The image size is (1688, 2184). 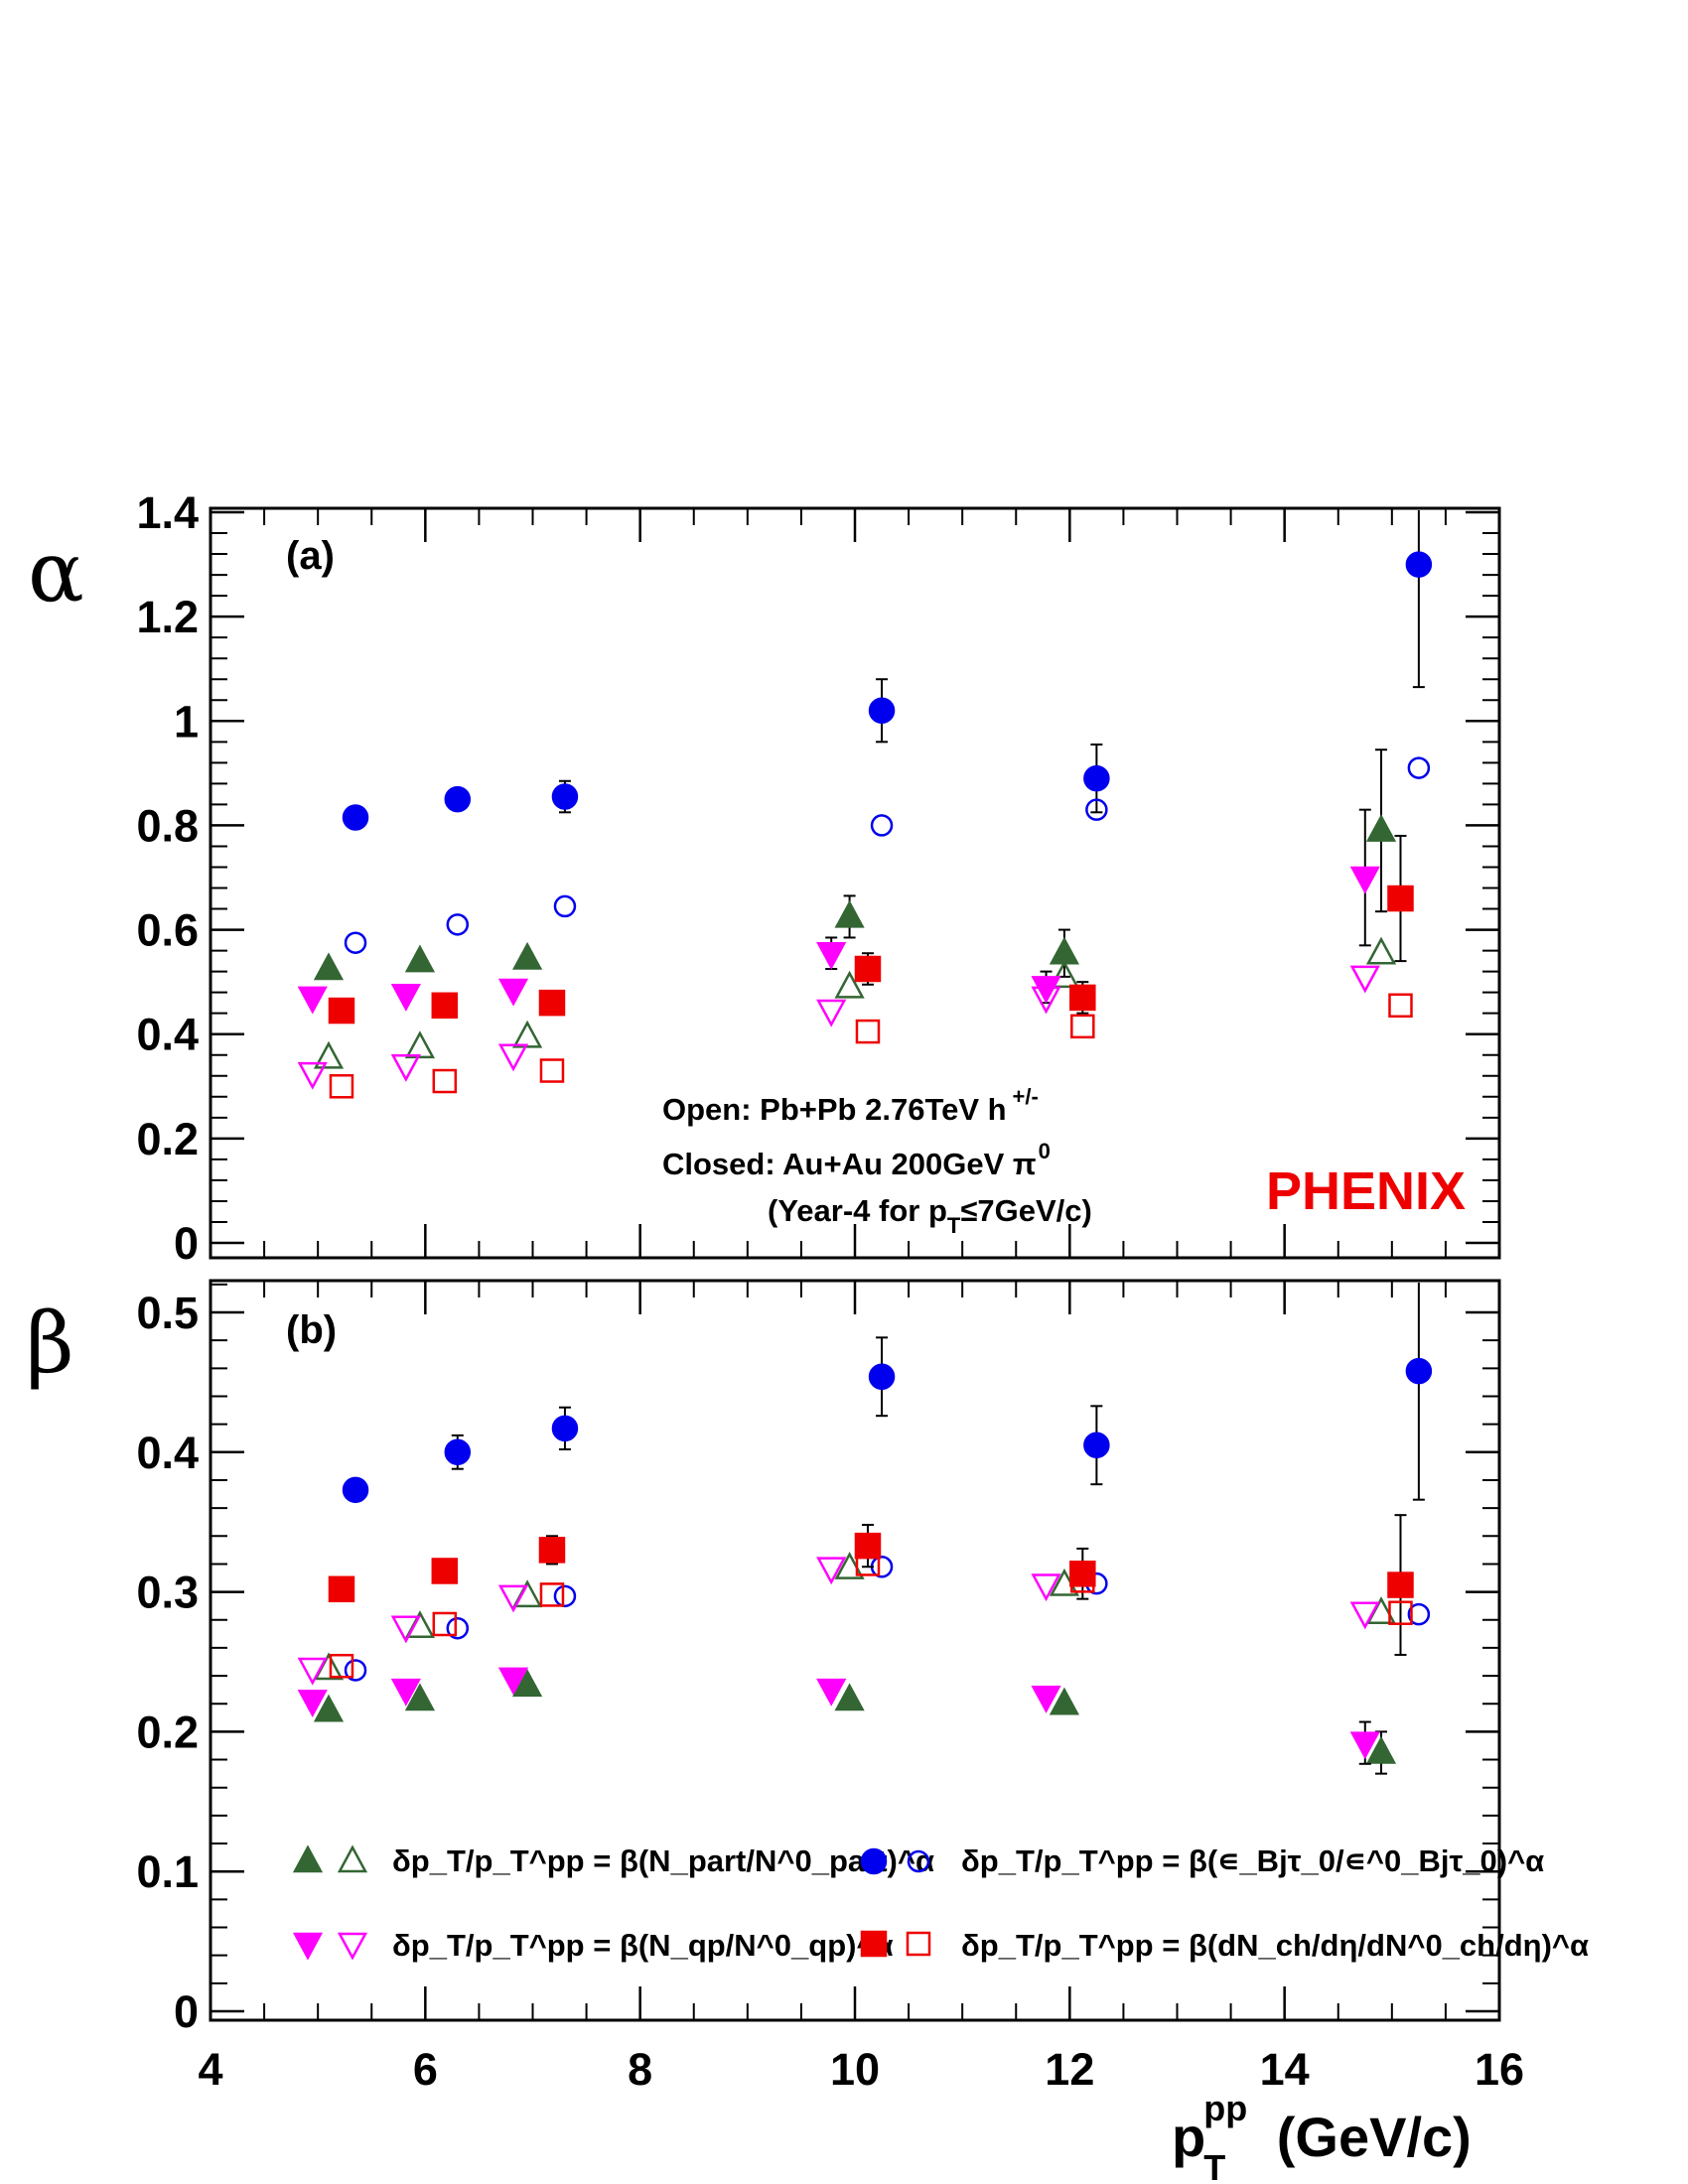 I want to click on x-tick-label: 12, so click(x=1069, y=2069).